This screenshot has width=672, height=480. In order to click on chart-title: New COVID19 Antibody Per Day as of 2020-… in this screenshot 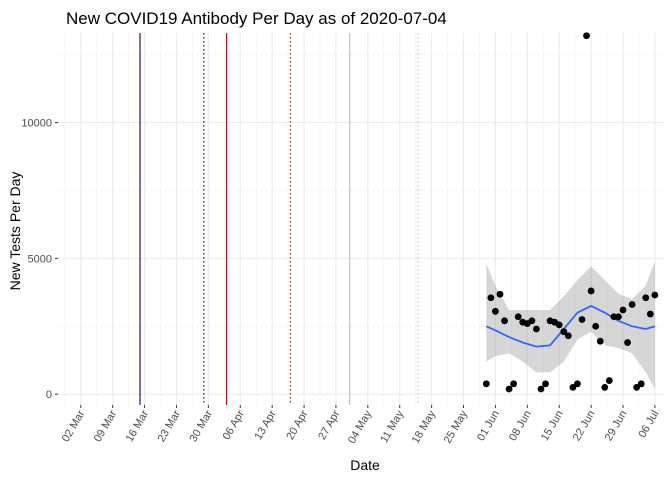, I will do `click(256, 18)`.